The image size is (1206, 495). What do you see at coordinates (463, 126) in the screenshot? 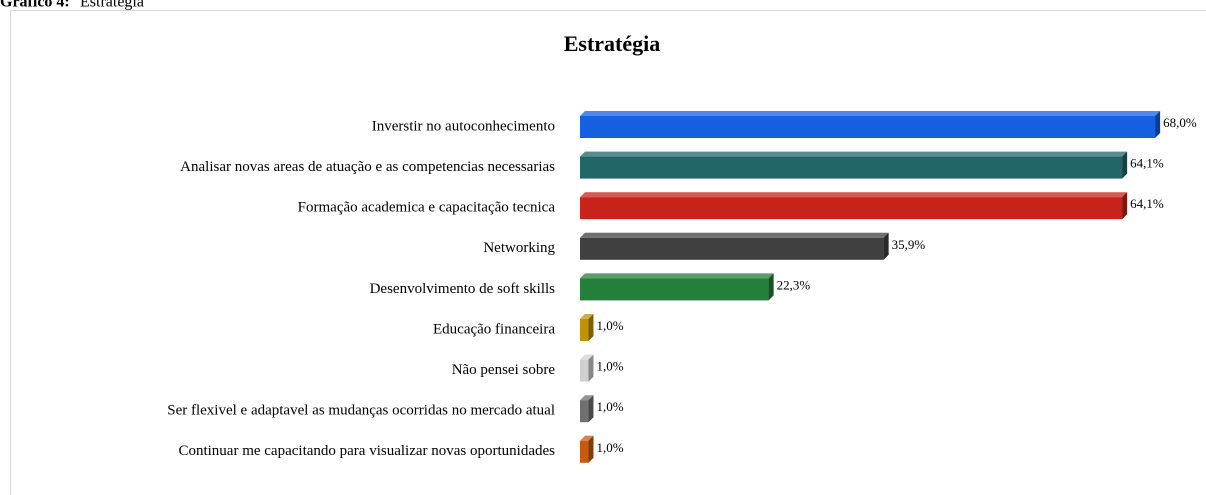
I see `category-label: Inverstir no autoconhecimento` at bounding box center [463, 126].